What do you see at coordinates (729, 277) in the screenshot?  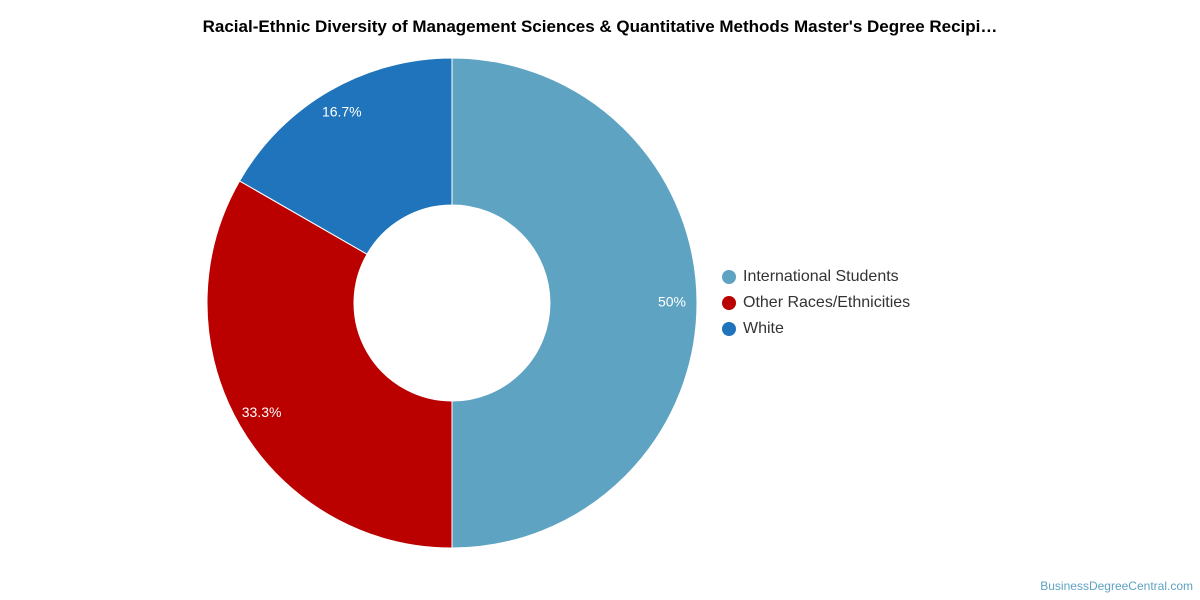 I see `legend-swatch-international-students` at bounding box center [729, 277].